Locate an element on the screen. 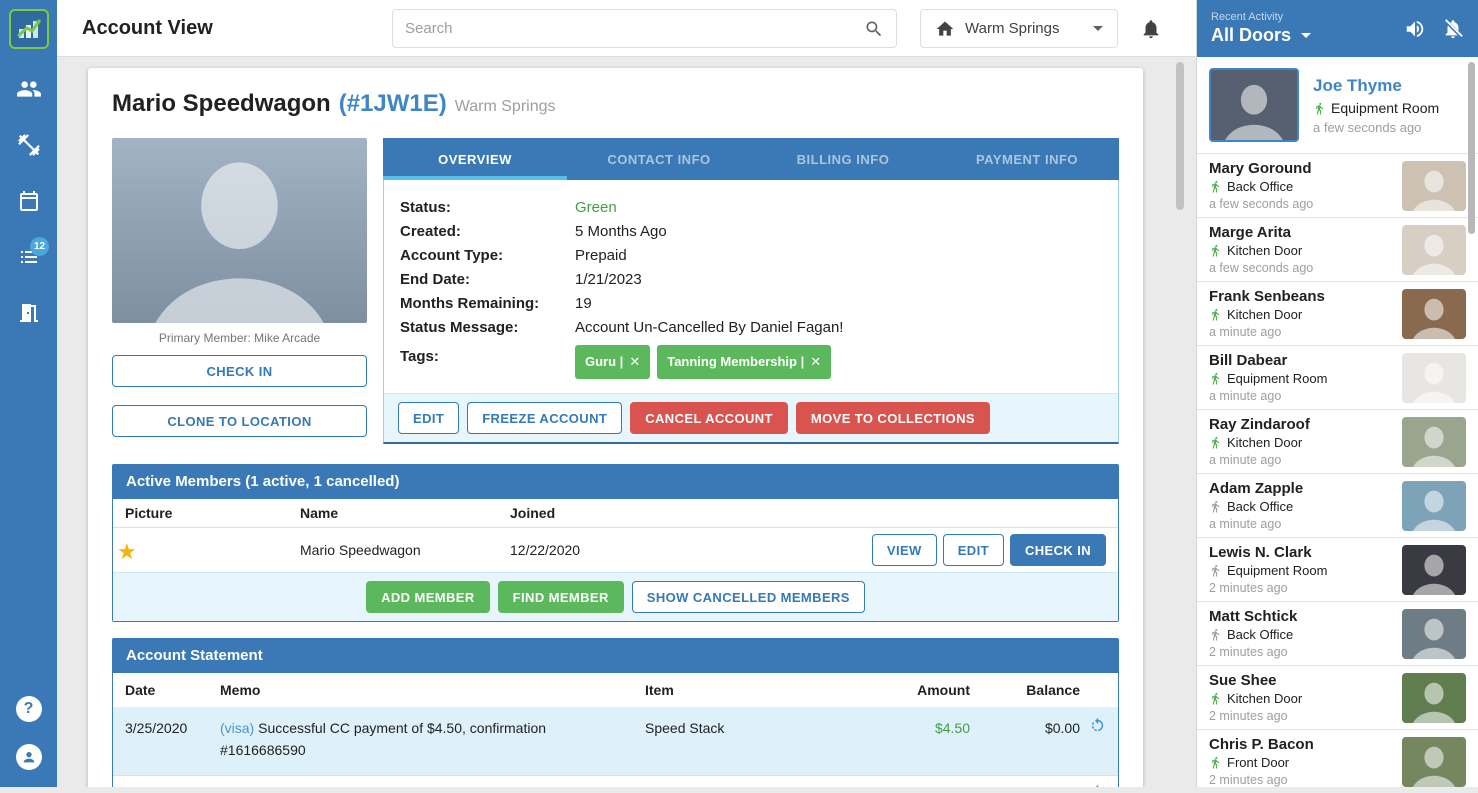  nav-doors-icon is located at coordinates (28, 313).